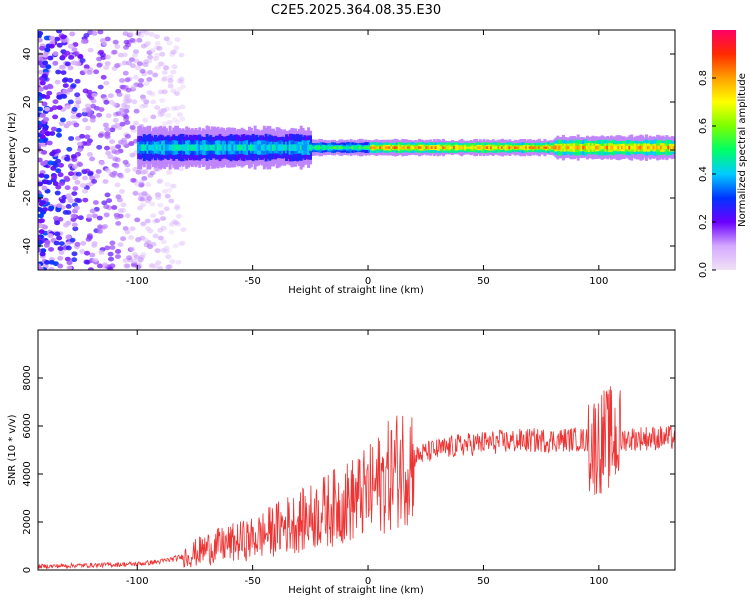 Image resolution: width=750 pixels, height=600 pixels. What do you see at coordinates (703, 174) in the screenshot?
I see `colorbar-tick-label: 0.4` at bounding box center [703, 174].